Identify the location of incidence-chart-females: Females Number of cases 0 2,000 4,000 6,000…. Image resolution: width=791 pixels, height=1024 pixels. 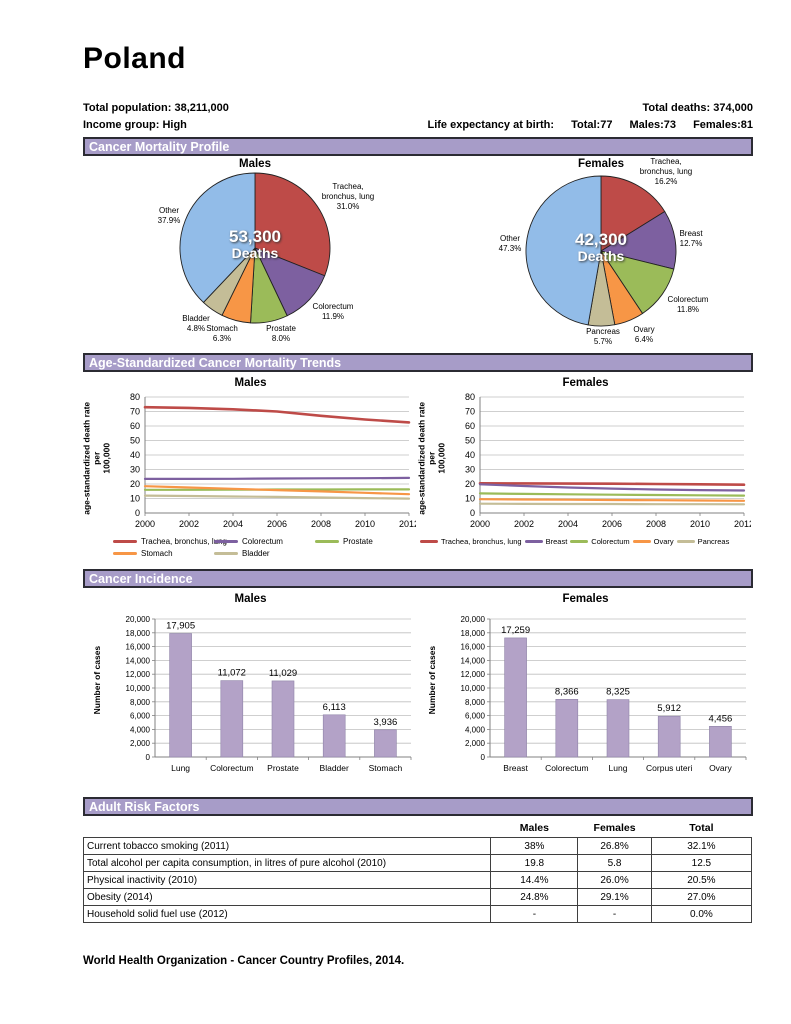
(585, 687).